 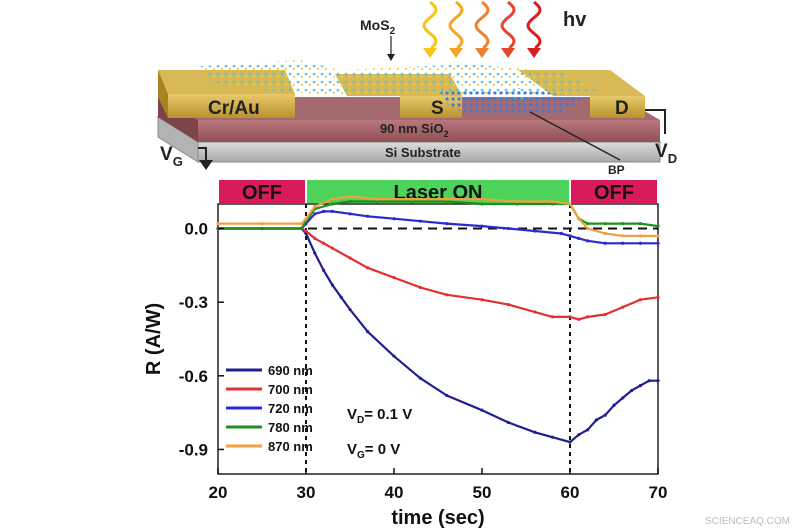 I want to click on y-tick-label: -0.6, so click(x=193, y=376).